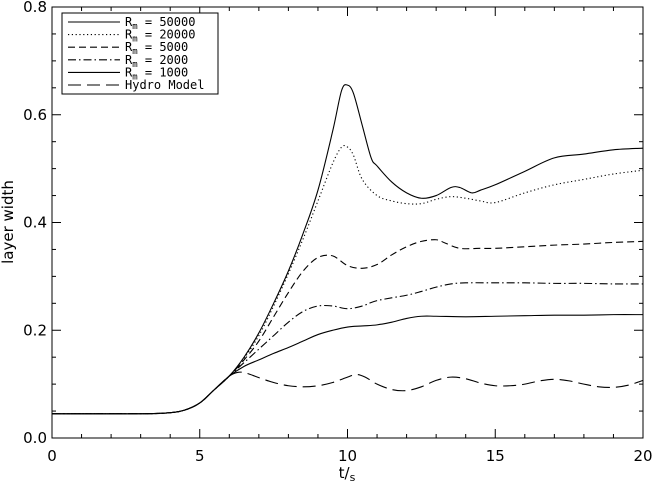  I want to click on y-tick-label: 0.6, so click(35, 115).